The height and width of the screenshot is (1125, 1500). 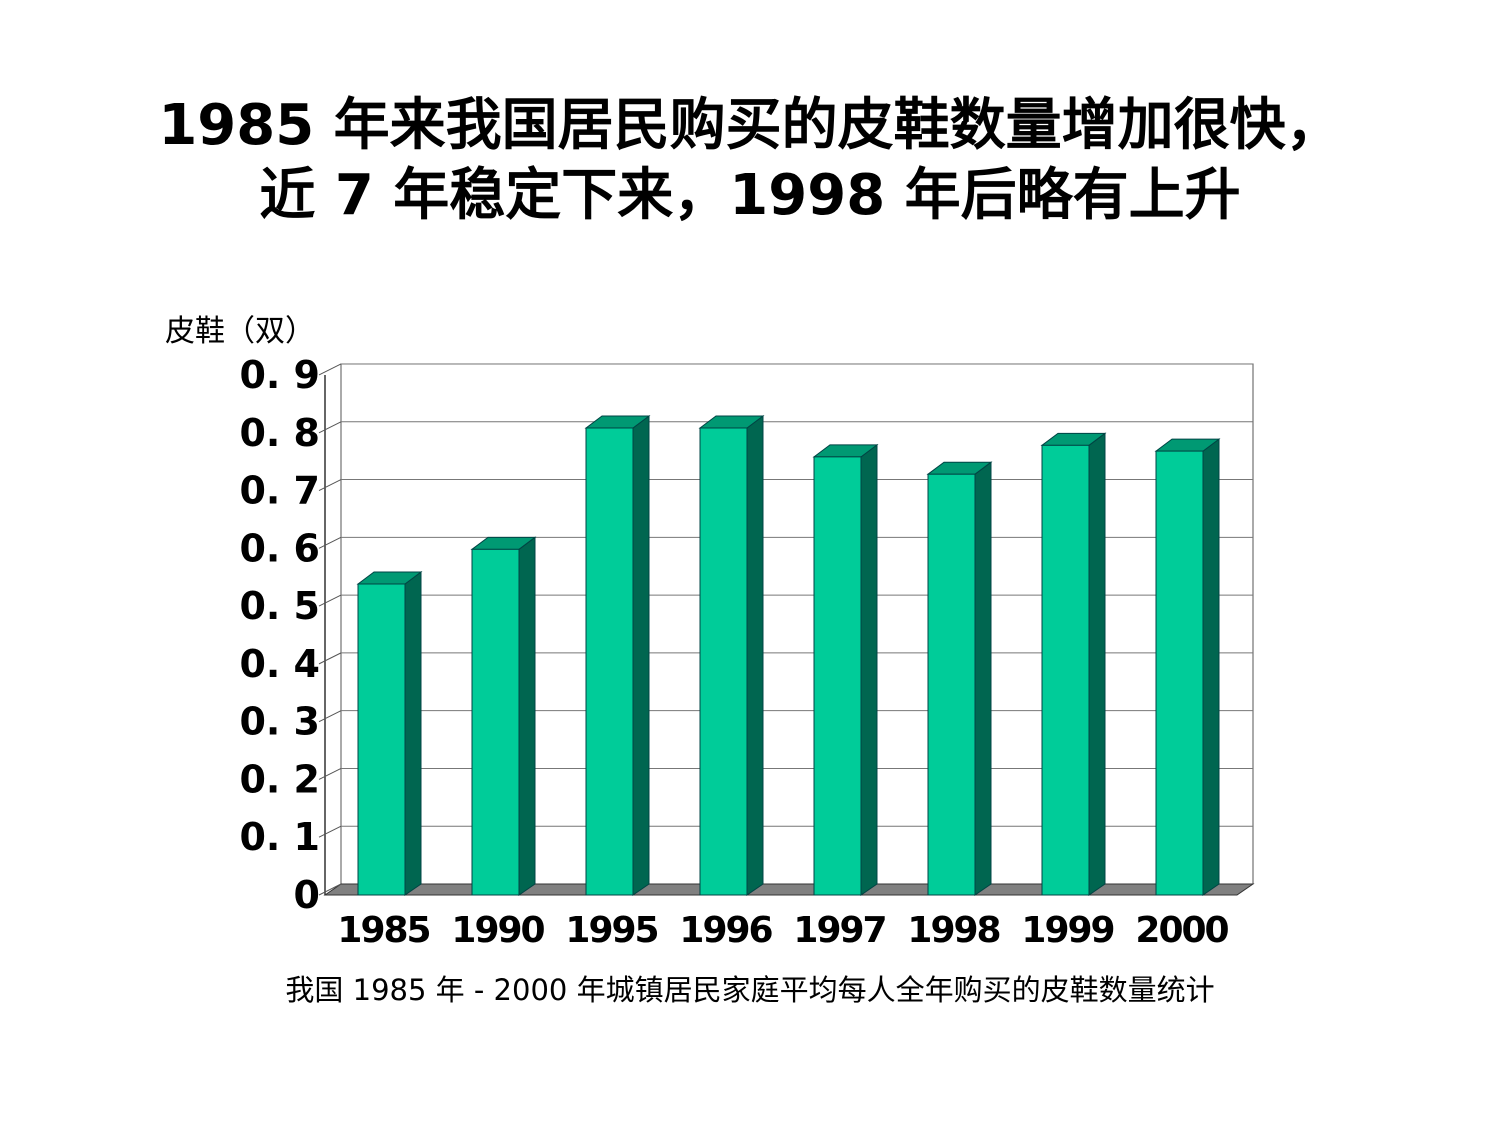 What do you see at coordinates (837, 676) in the screenshot?
I see `bar-1997` at bounding box center [837, 676].